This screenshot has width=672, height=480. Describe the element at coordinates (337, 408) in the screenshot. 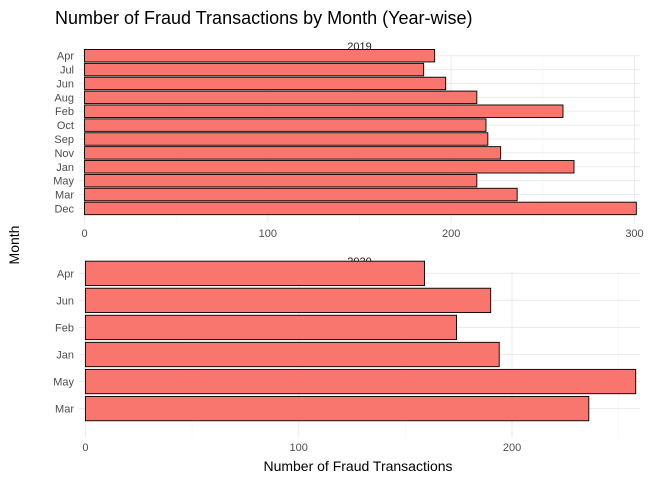

I see `bar-2020-Mar` at that location.